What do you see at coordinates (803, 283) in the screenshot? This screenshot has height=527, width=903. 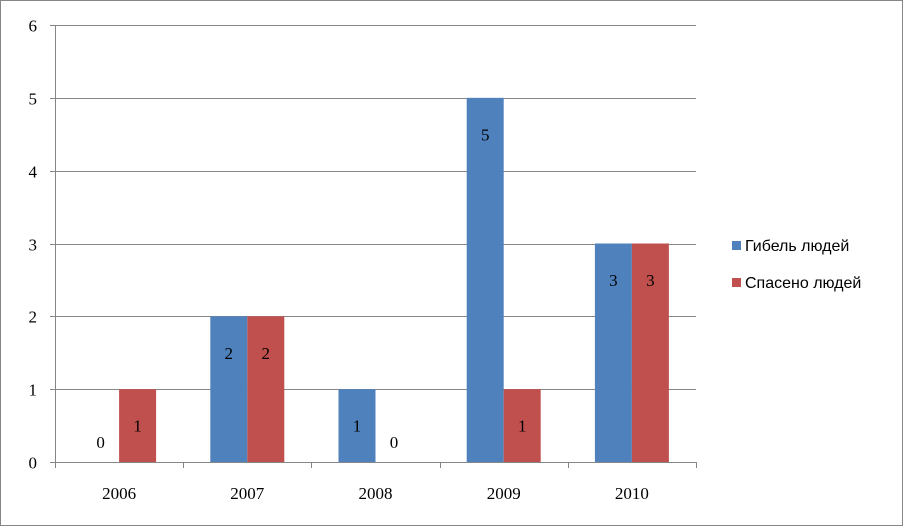 I see `legend-label: Спасено людей` at bounding box center [803, 283].